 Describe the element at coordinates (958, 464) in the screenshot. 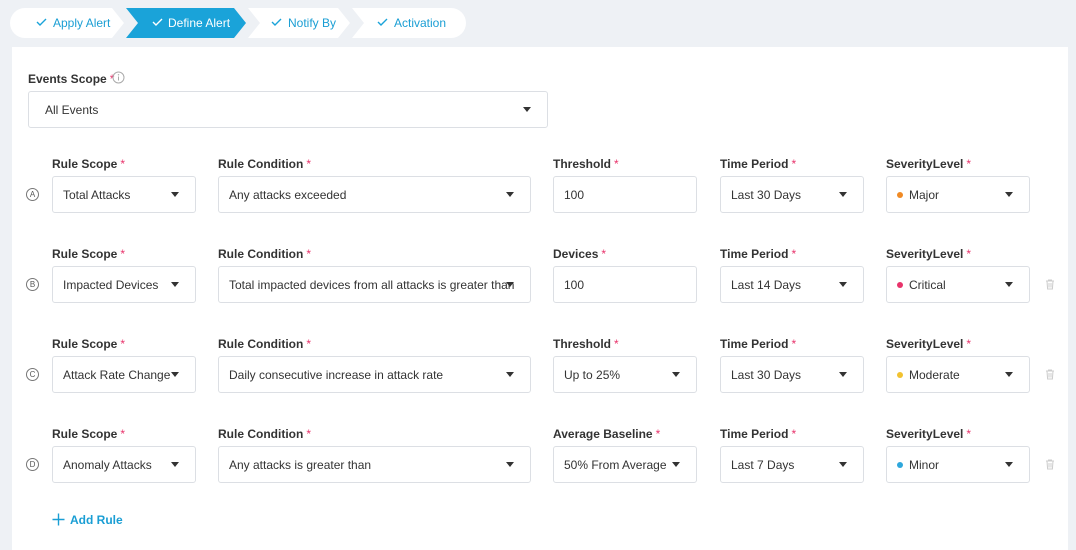

I see `select: Minor` at that location.